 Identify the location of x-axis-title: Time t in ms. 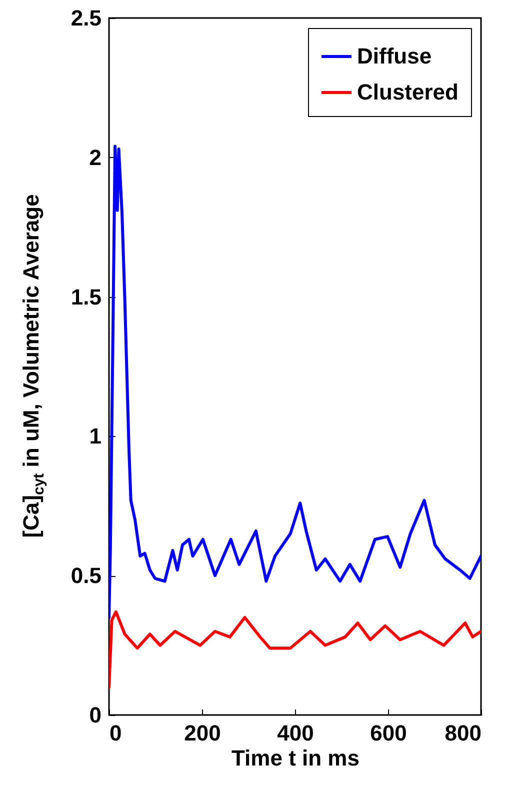
(296, 758).